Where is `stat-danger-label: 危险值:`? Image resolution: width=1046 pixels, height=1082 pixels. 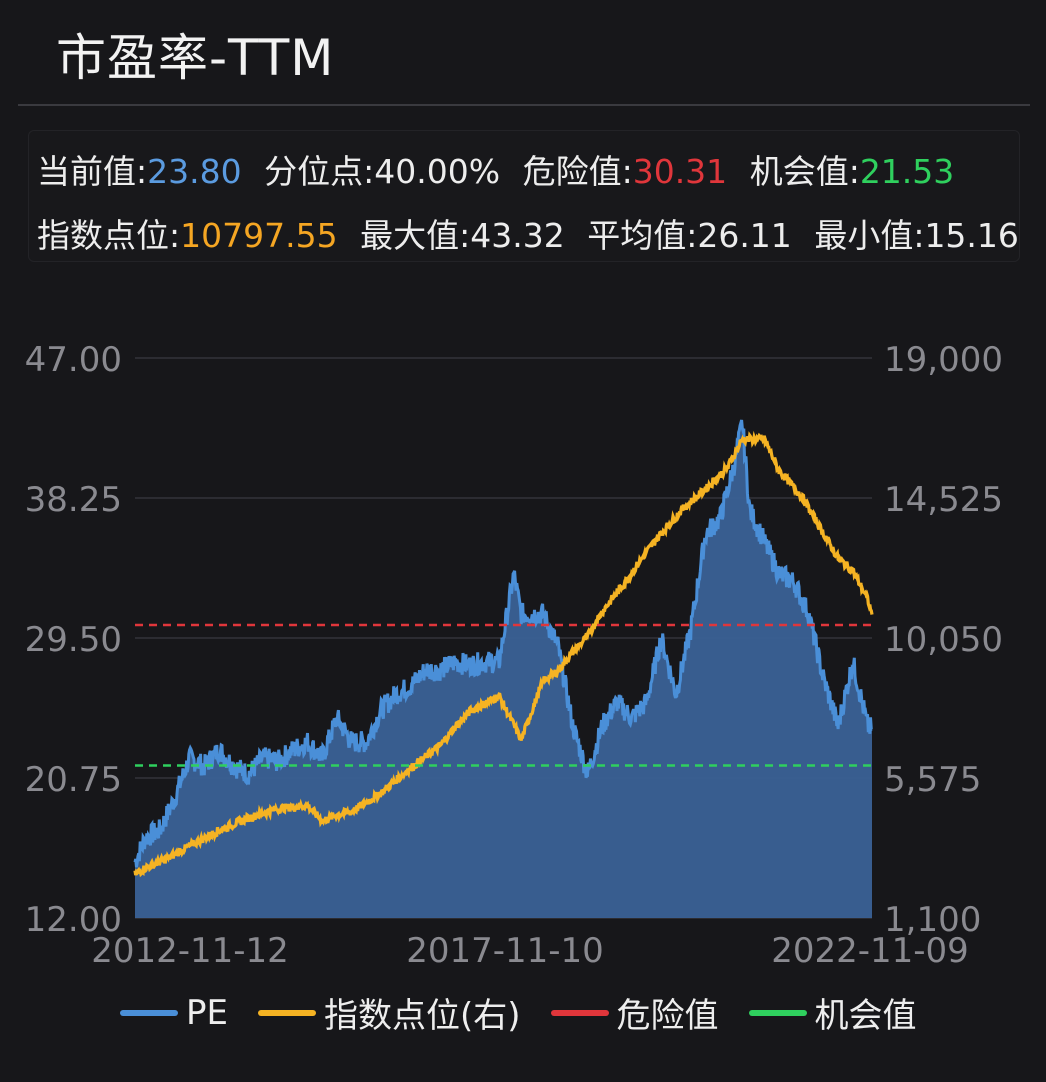
stat-danger-label: 危险值: is located at coordinates (577, 171).